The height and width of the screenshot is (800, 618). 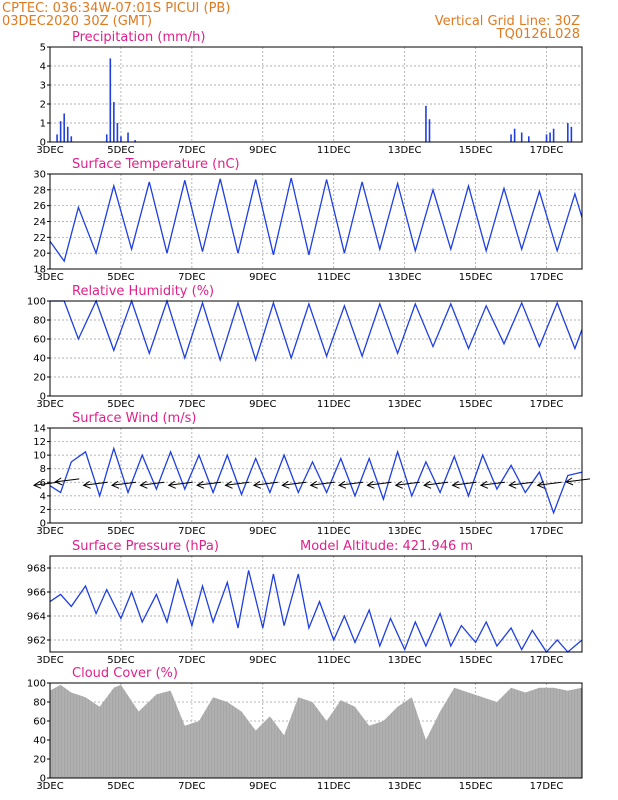 What do you see at coordinates (191, 786) in the screenshot?
I see `cloud-xtick-label: 7DEC` at bounding box center [191, 786].